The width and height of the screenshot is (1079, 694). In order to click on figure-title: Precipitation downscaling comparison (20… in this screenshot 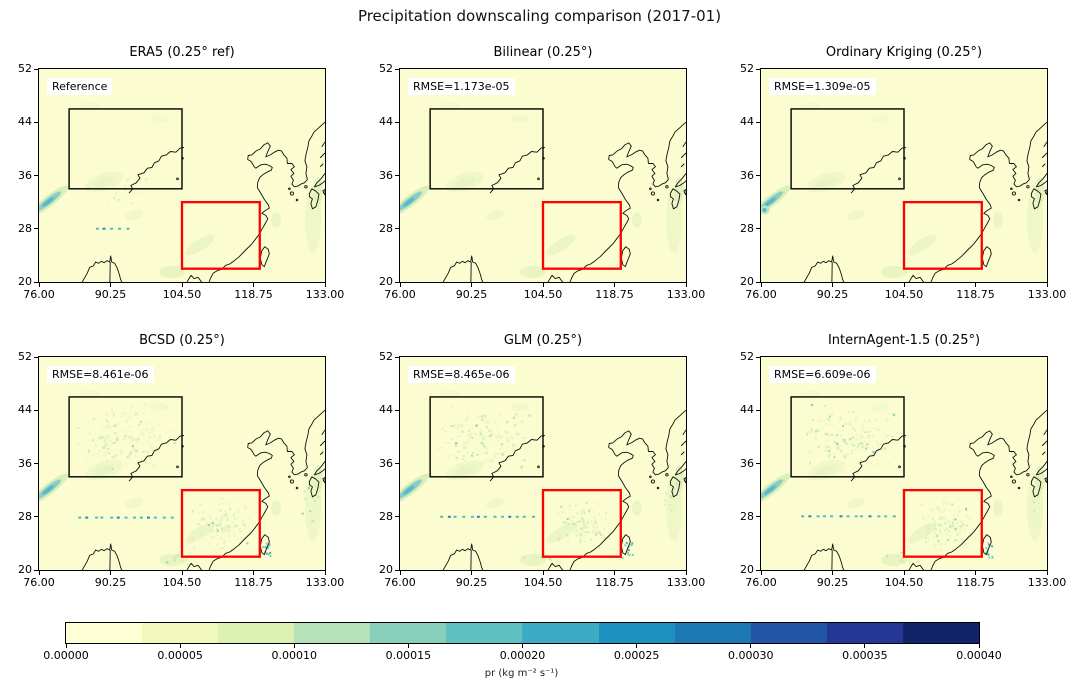, I will do `click(539, 16)`.